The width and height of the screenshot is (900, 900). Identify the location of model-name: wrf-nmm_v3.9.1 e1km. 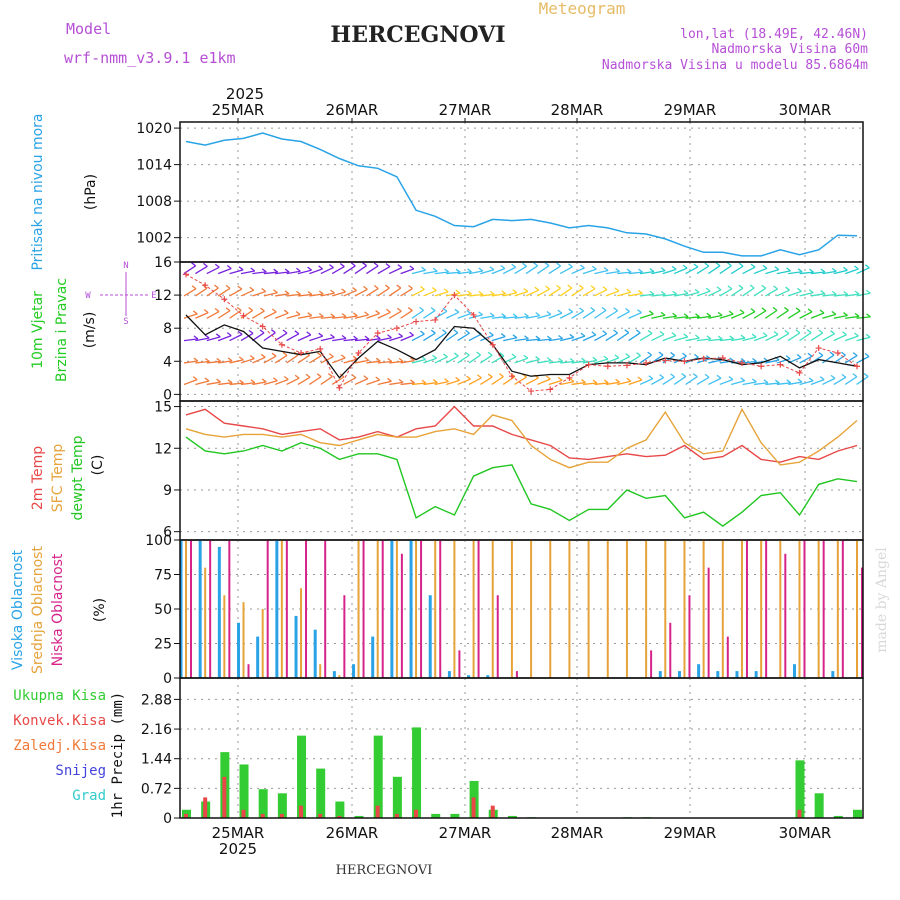
(150, 58).